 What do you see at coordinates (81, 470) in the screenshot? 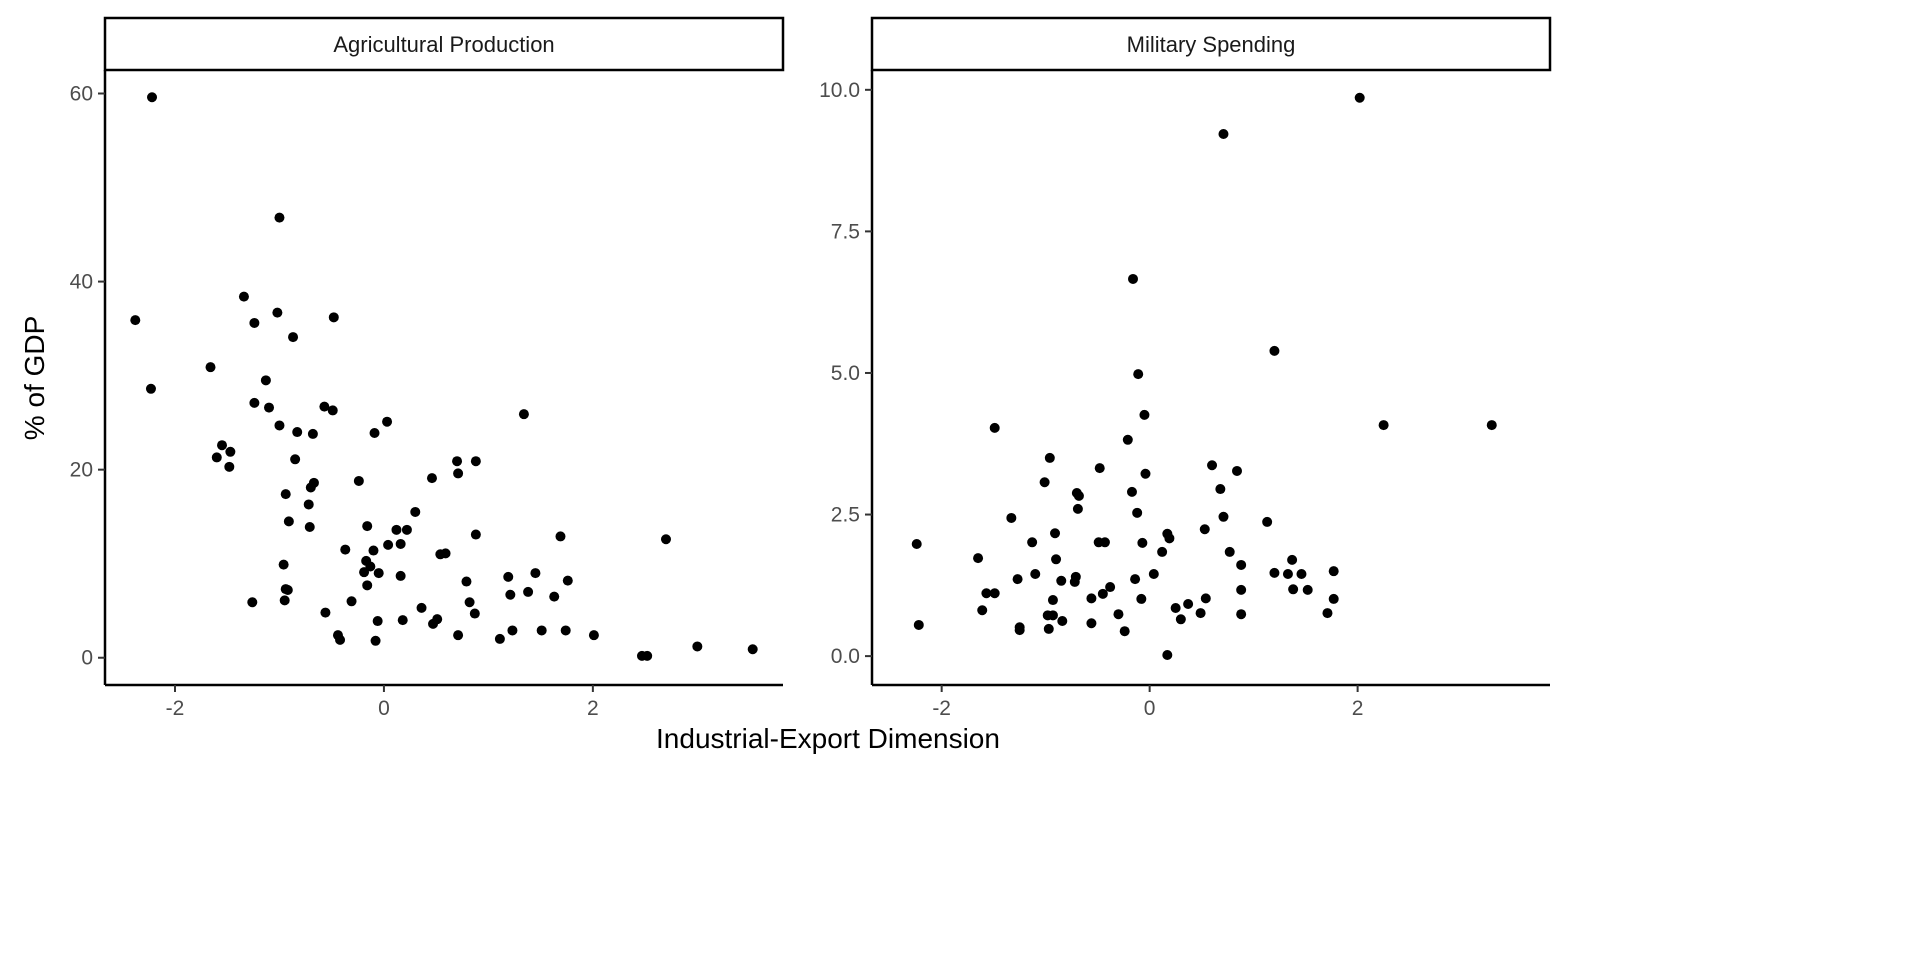
I see `y-tick-label: 20` at bounding box center [81, 470].